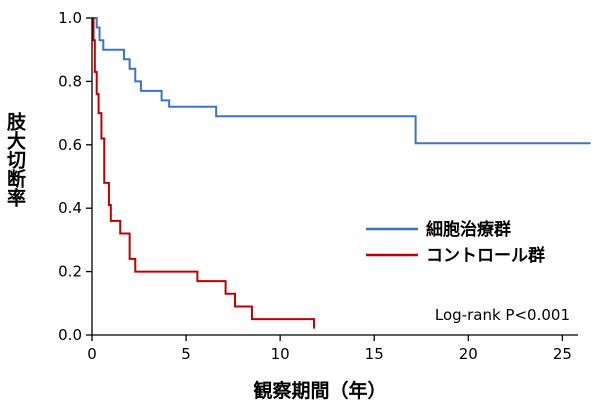 This screenshot has width=600, height=410. I want to click on x-axis-label: 観察期間（年）, so click(320, 391).